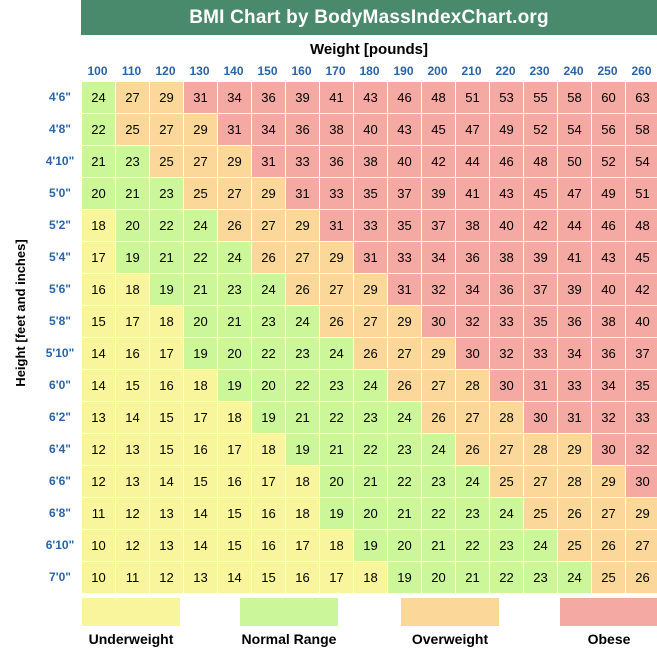 The width and height of the screenshot is (657, 655). Describe the element at coordinates (574, 225) in the screenshot. I see `bmi-cell: 44` at that location.